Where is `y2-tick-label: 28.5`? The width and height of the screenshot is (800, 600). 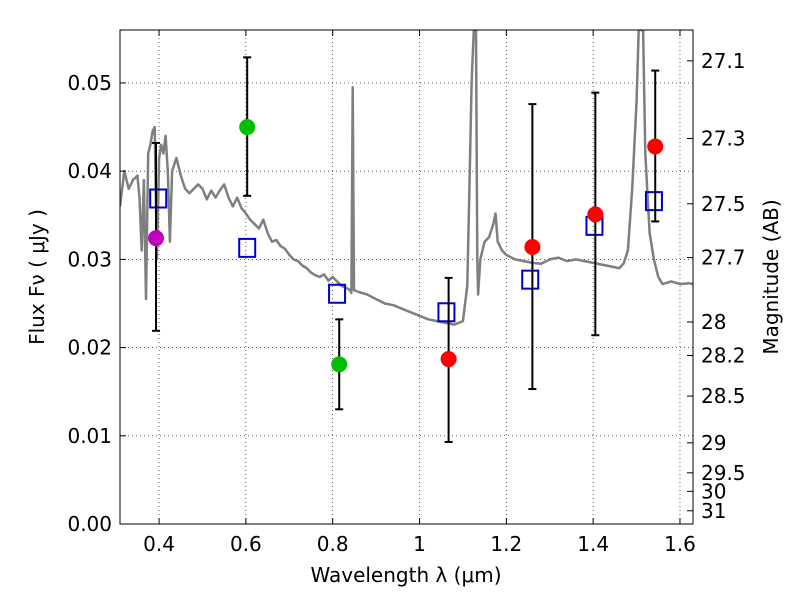
y2-tick-label: 28.5 is located at coordinates (723, 396).